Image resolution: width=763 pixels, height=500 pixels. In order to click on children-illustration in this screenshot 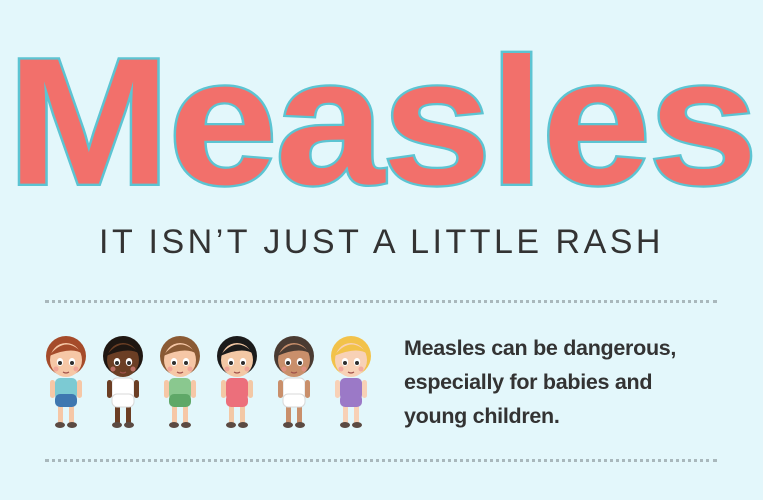, I will do `click(209, 382)`.